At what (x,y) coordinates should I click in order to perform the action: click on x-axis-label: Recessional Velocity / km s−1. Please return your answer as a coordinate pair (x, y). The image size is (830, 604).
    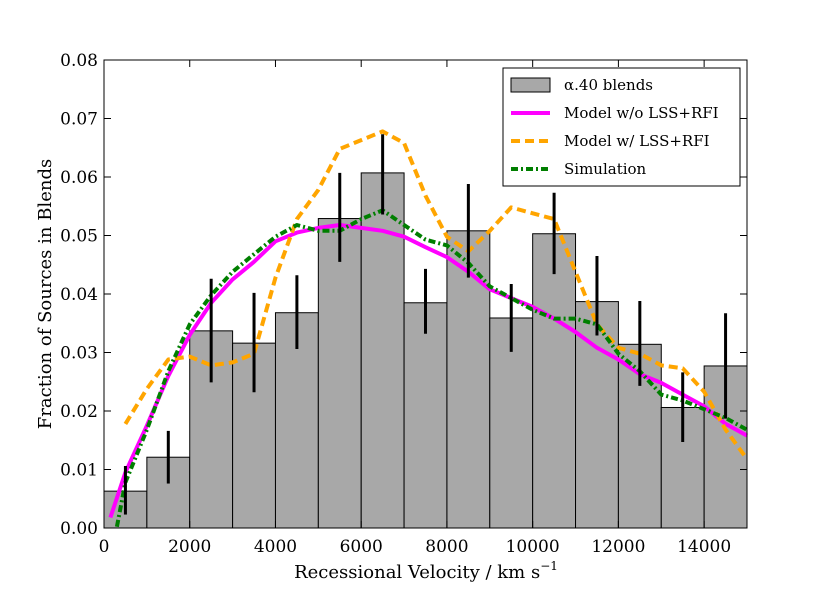
    Looking at the image, I should click on (426, 571).